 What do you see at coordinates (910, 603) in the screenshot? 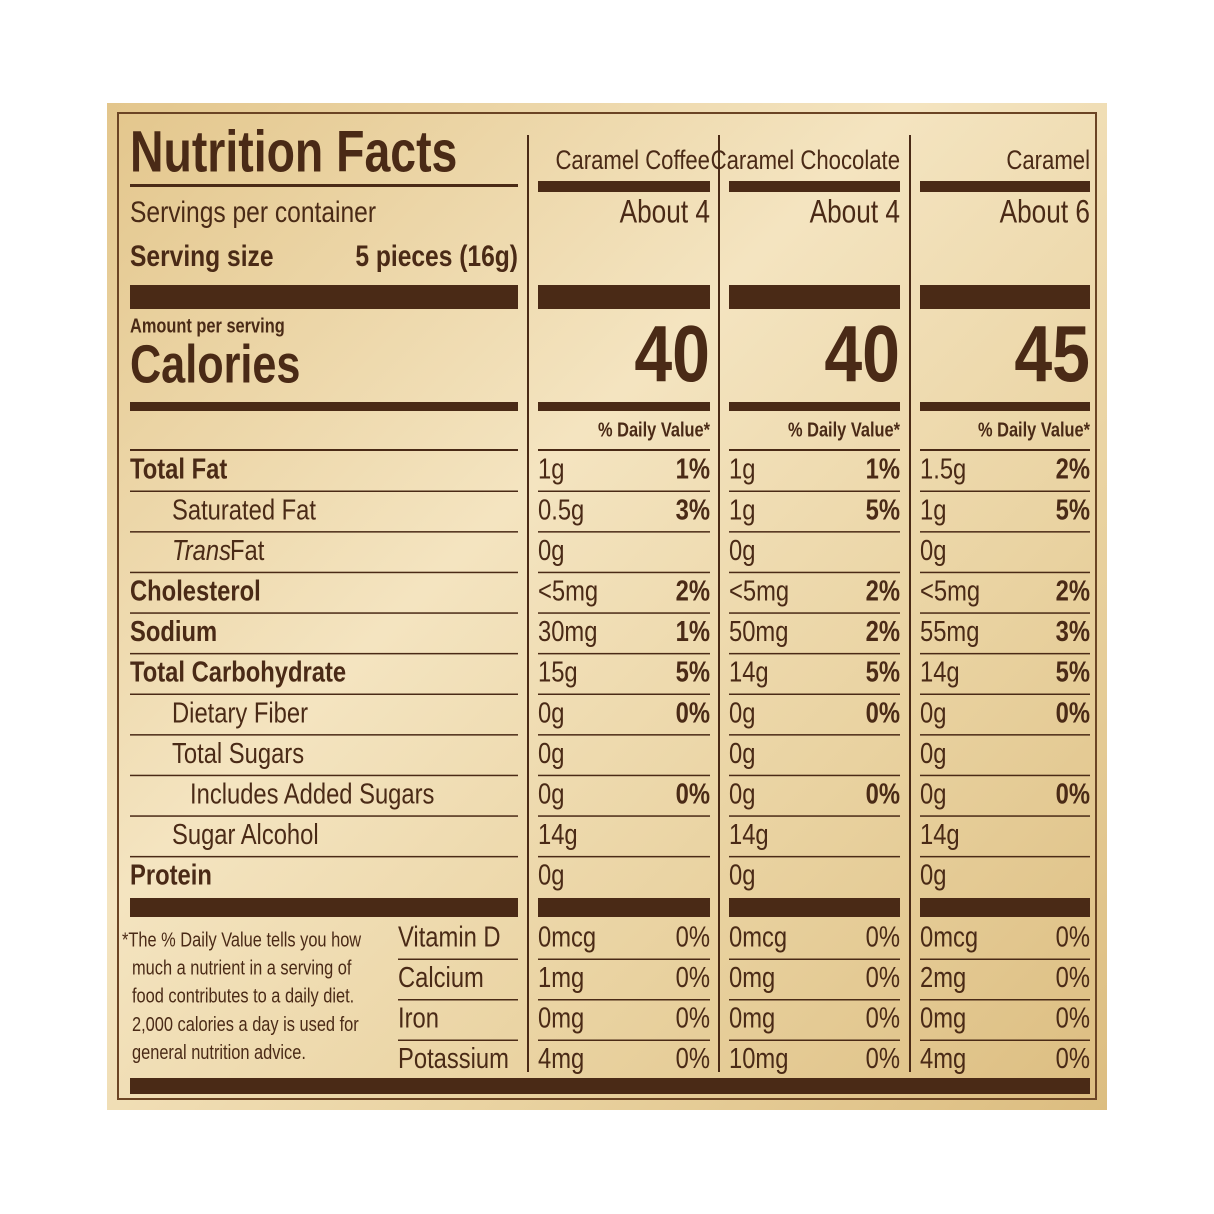
I see `column-separator` at bounding box center [910, 603].